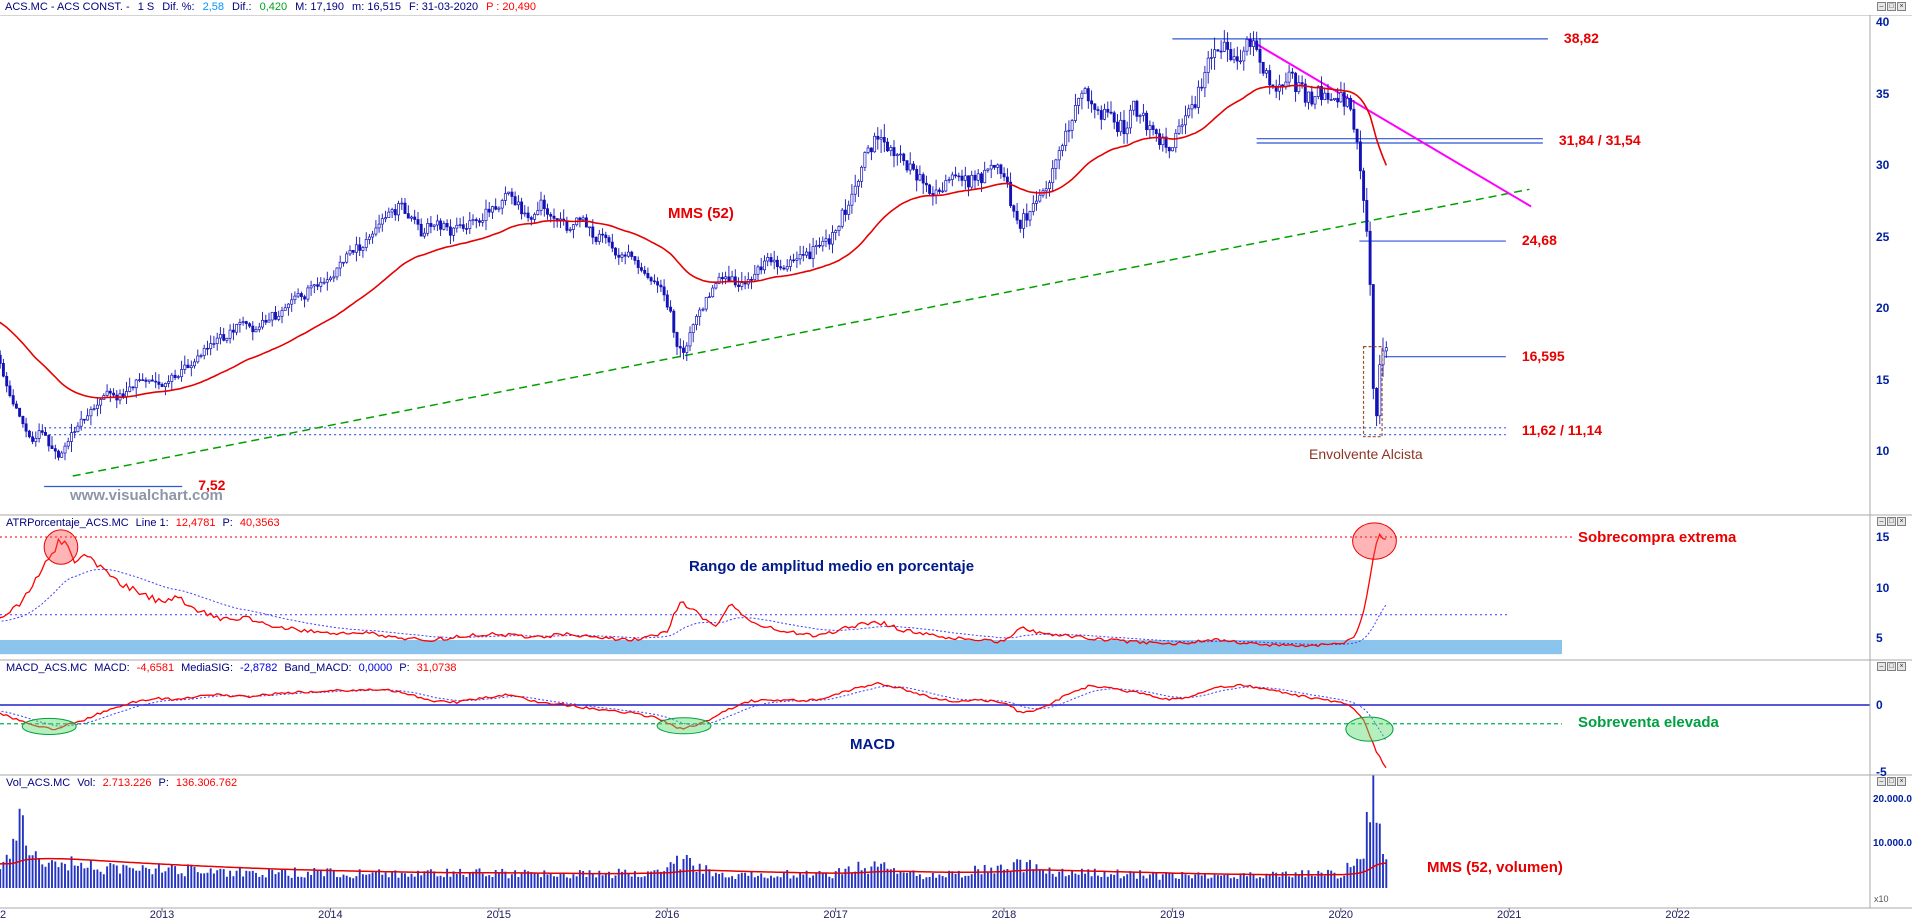  I want to click on price-level-label: 38,82, so click(1581, 37).